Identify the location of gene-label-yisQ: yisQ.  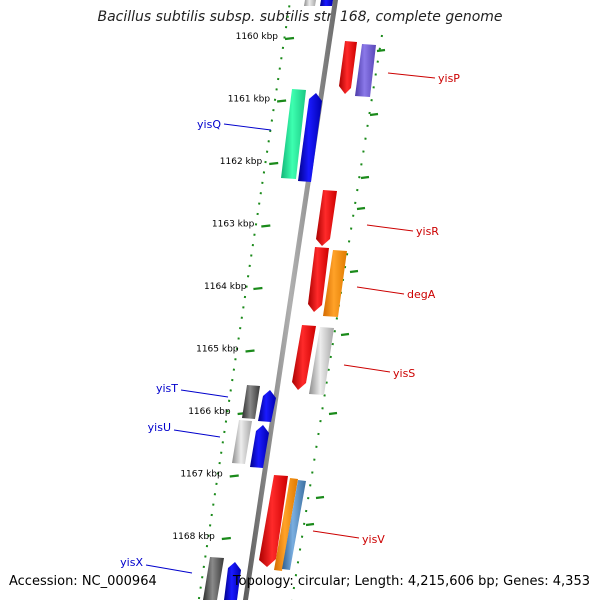
(209, 124).